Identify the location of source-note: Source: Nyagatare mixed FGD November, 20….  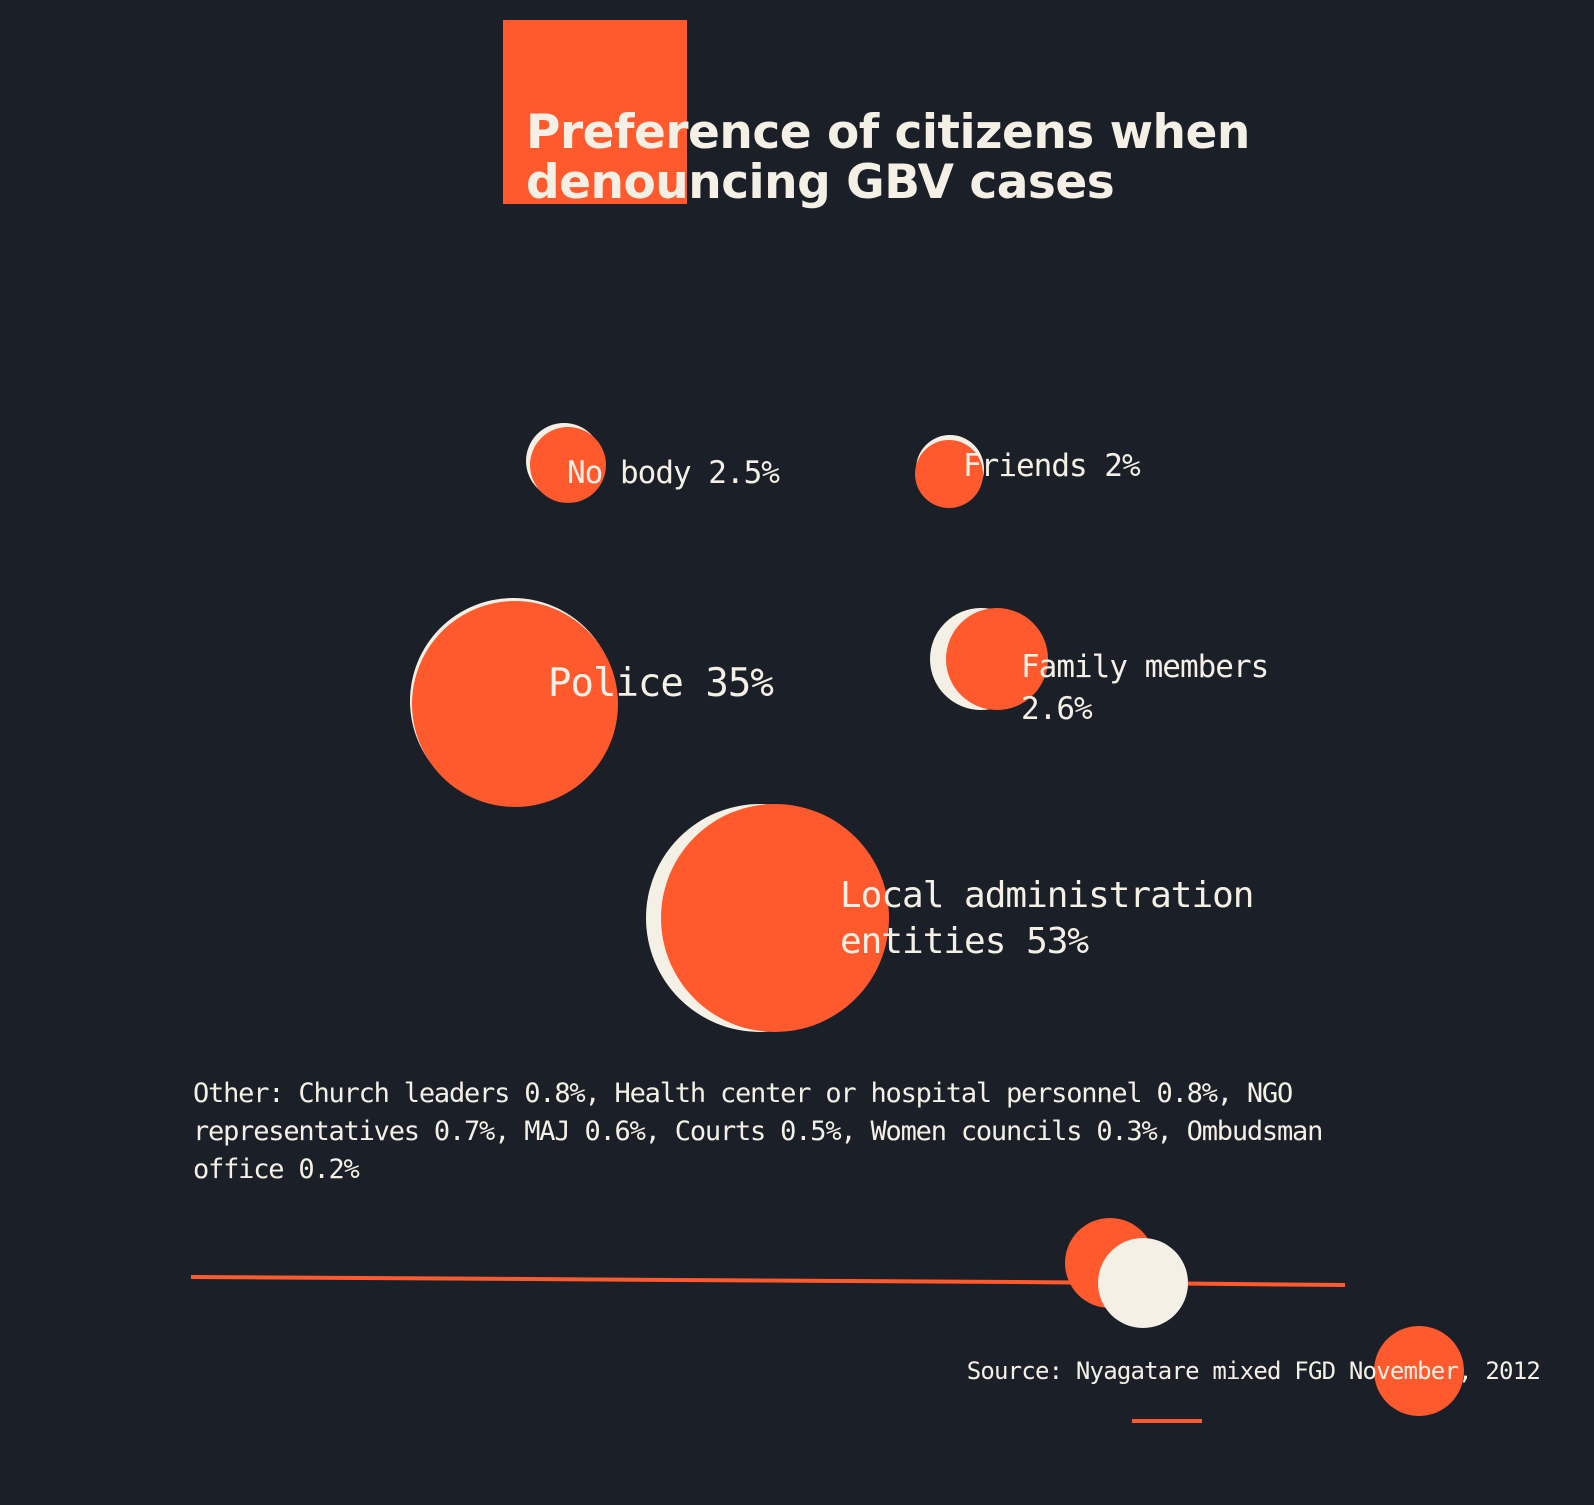
(1253, 1371).